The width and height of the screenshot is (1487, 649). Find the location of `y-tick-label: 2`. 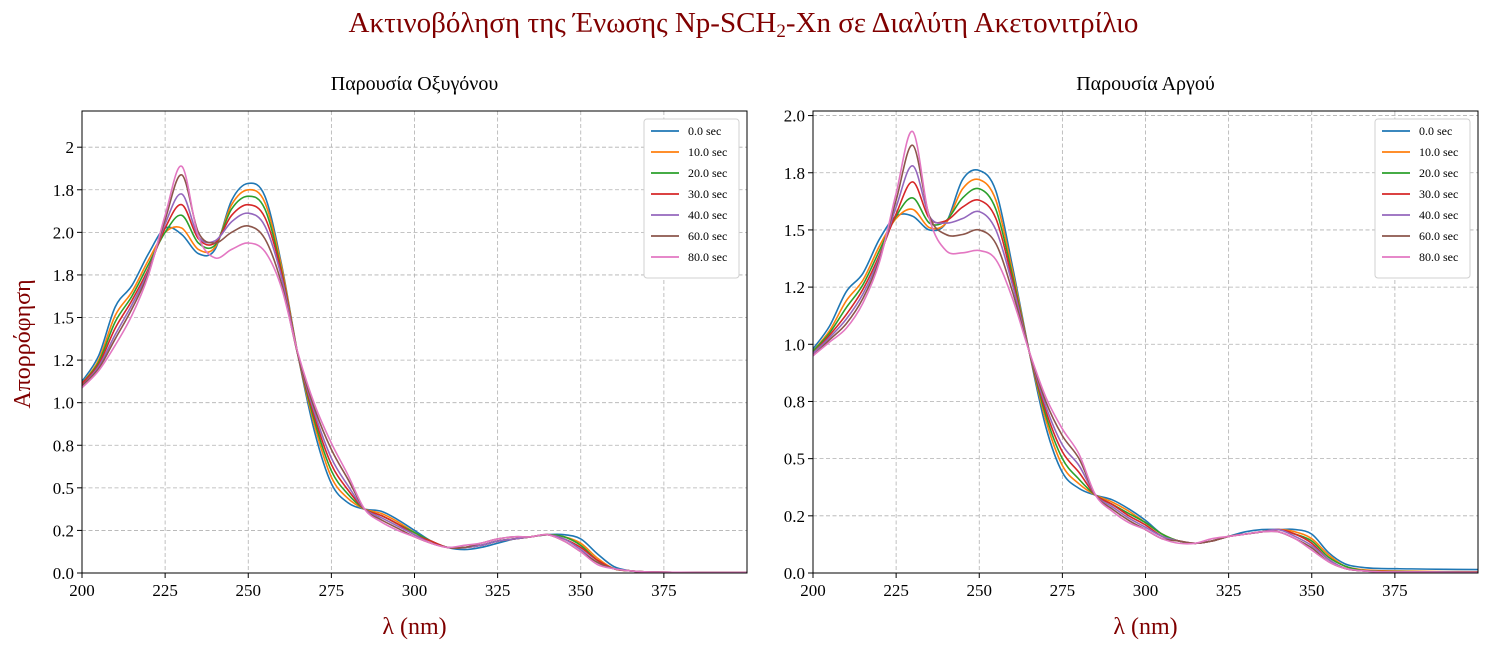

y-tick-label: 2 is located at coordinates (70, 147).